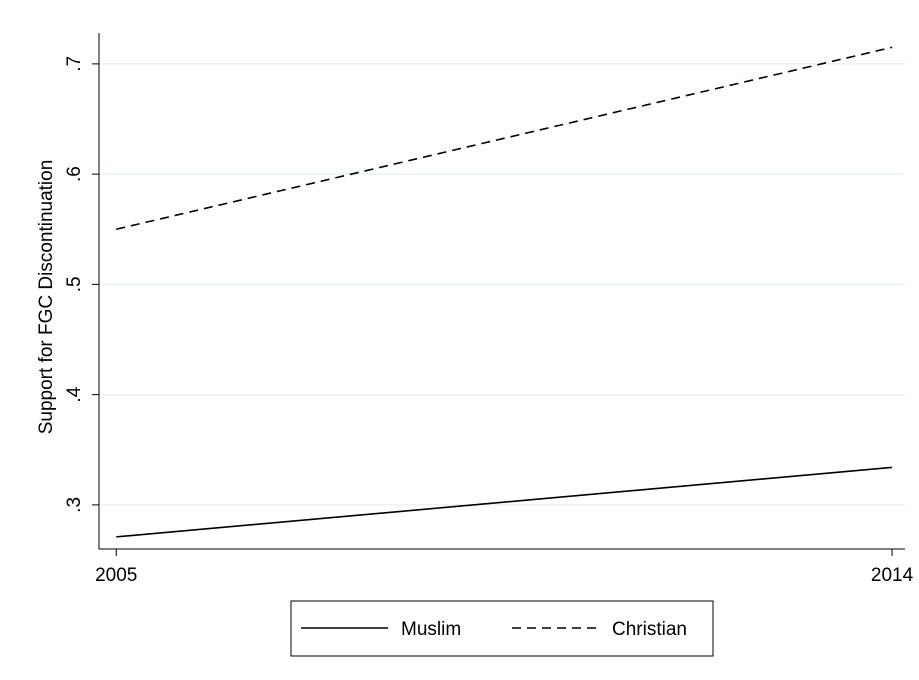 The image size is (919, 680). I want to click on series-line-muslim, so click(504, 502).